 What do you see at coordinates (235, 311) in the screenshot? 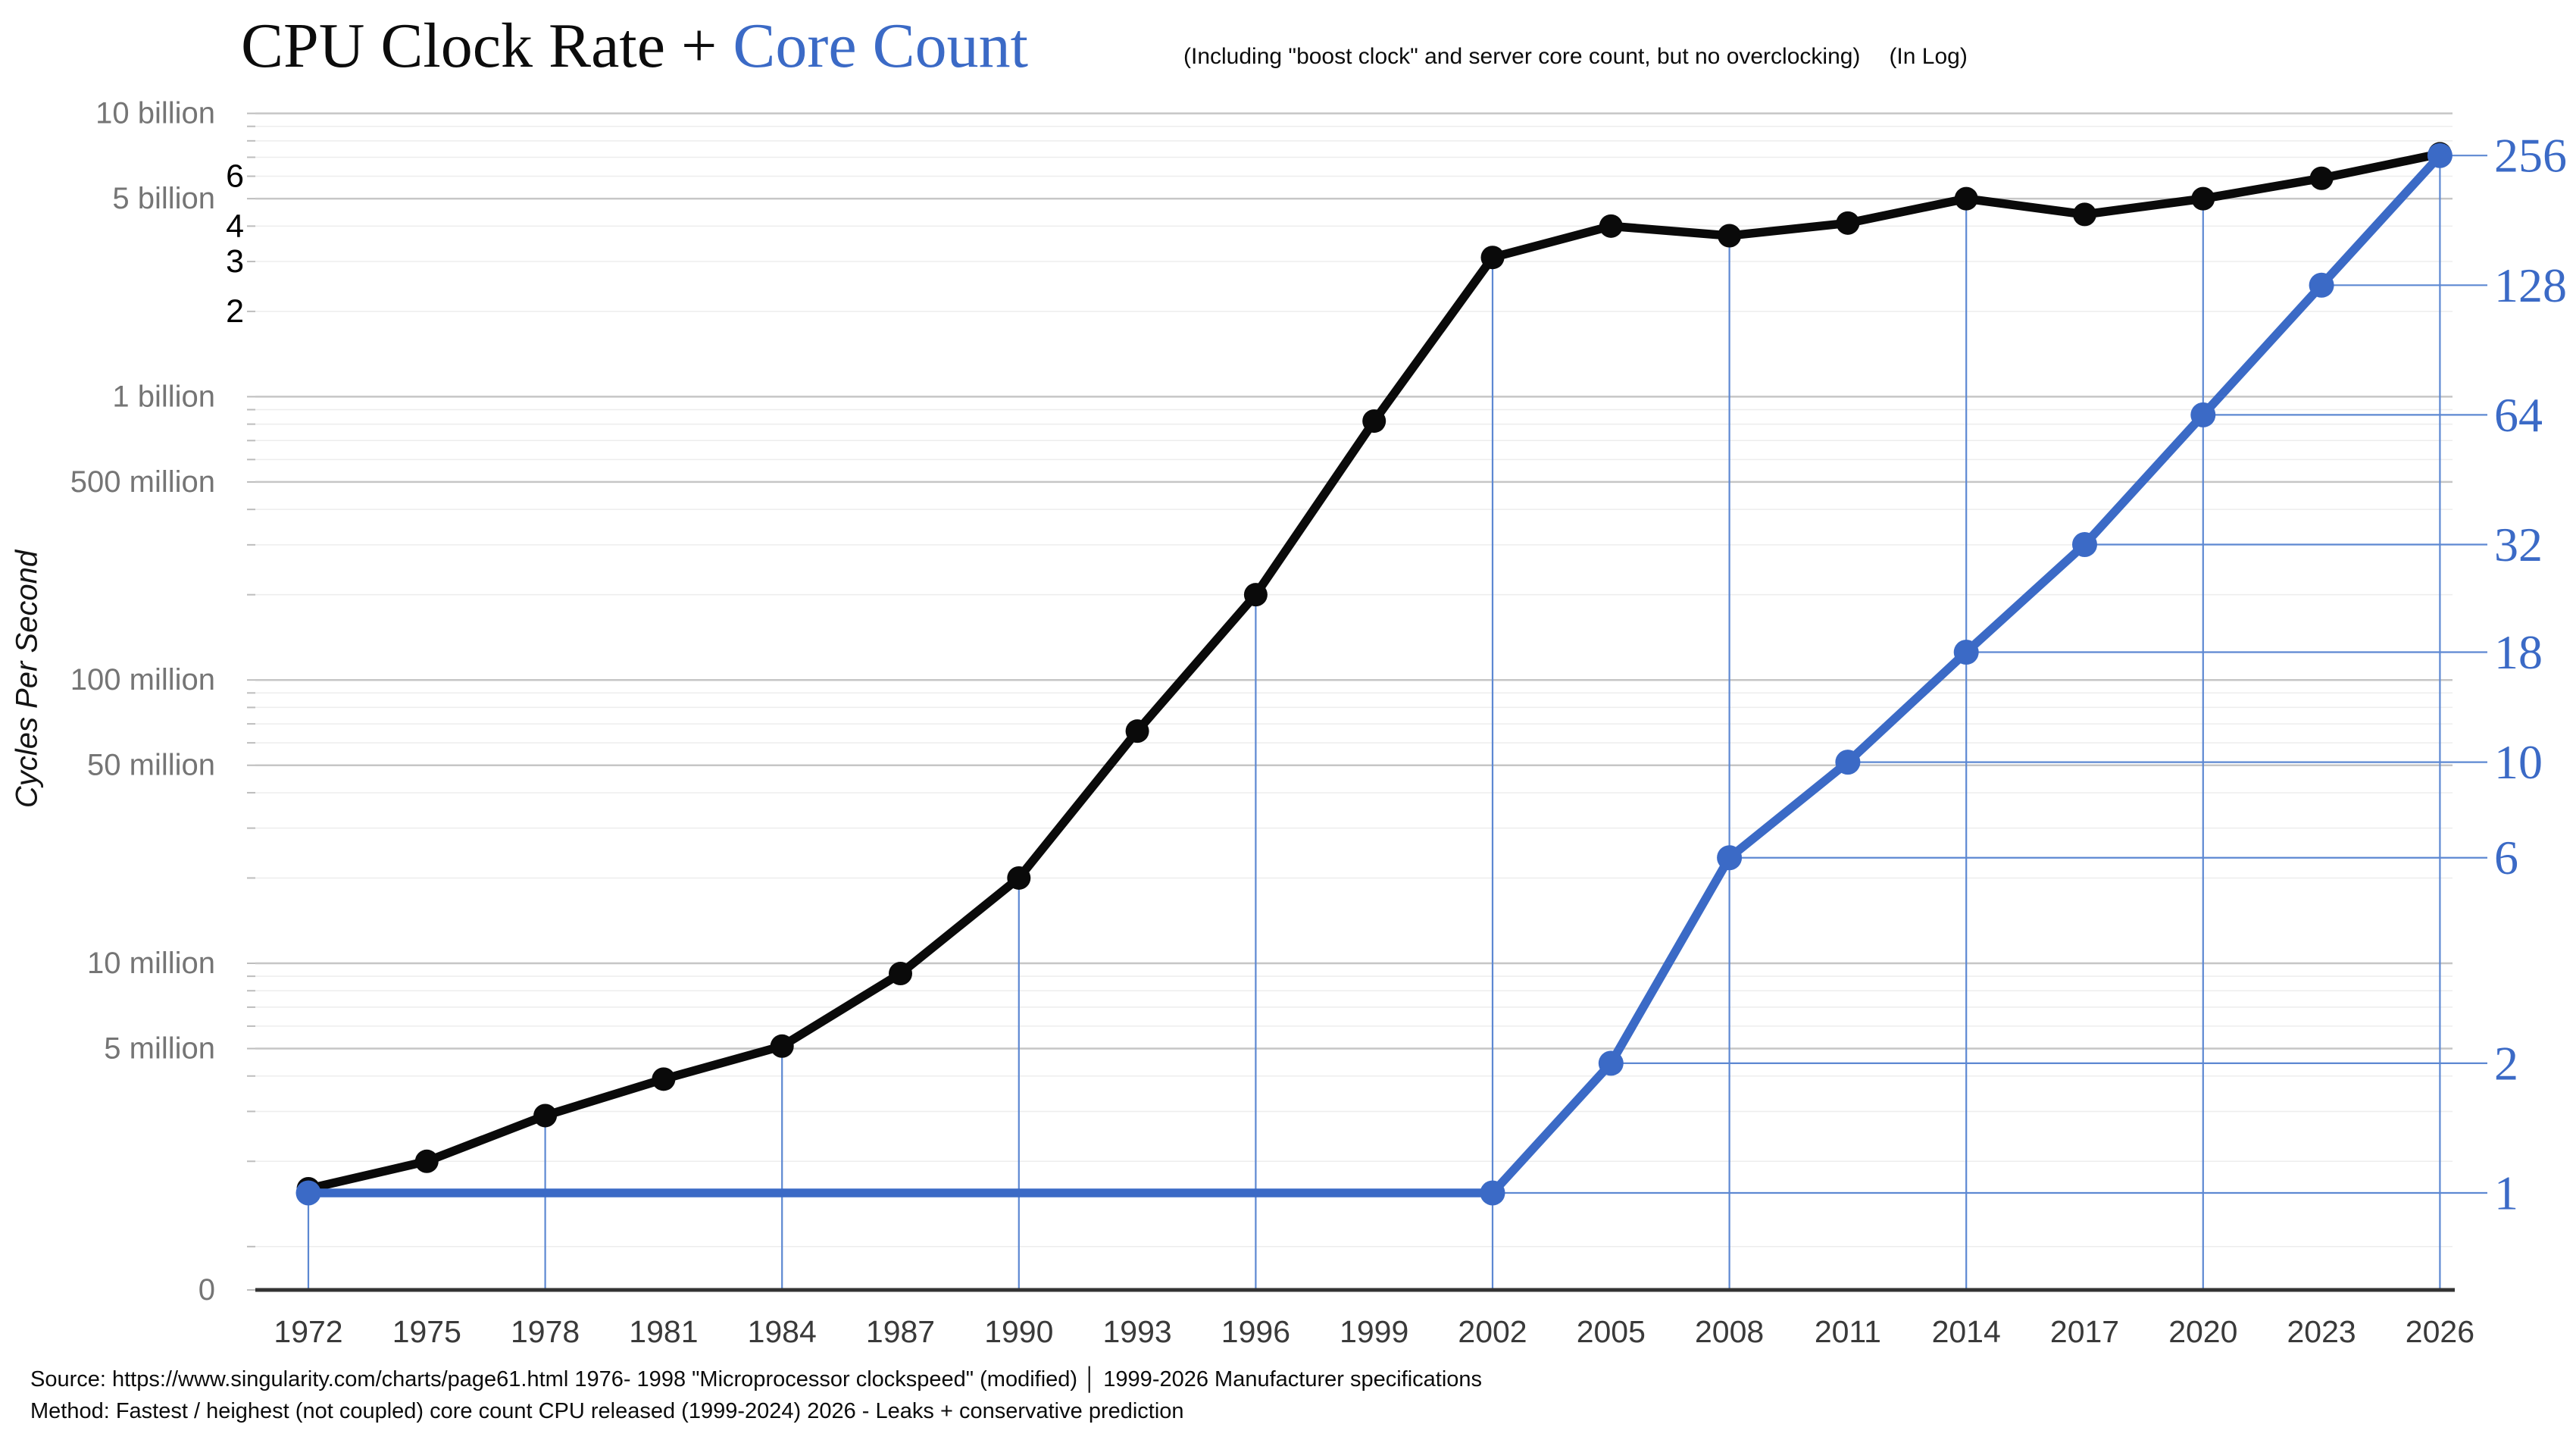
I see `y-axis-label: 2` at bounding box center [235, 311].